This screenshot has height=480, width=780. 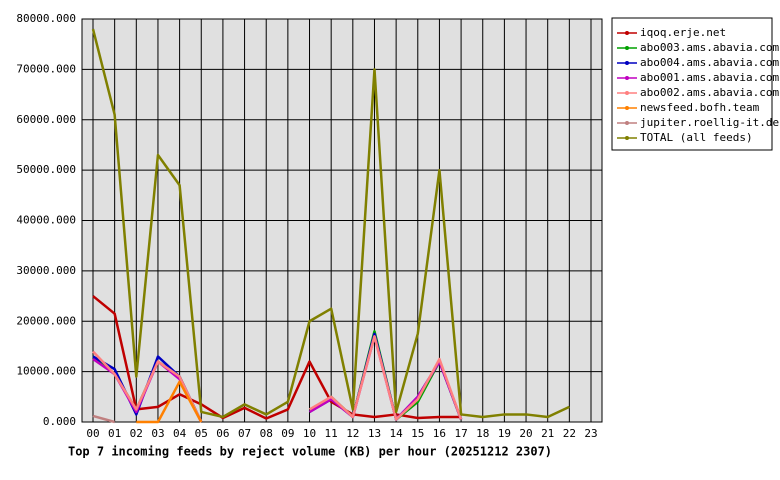 What do you see at coordinates (439, 433) in the screenshot?
I see `x-tick-label: 16` at bounding box center [439, 433].